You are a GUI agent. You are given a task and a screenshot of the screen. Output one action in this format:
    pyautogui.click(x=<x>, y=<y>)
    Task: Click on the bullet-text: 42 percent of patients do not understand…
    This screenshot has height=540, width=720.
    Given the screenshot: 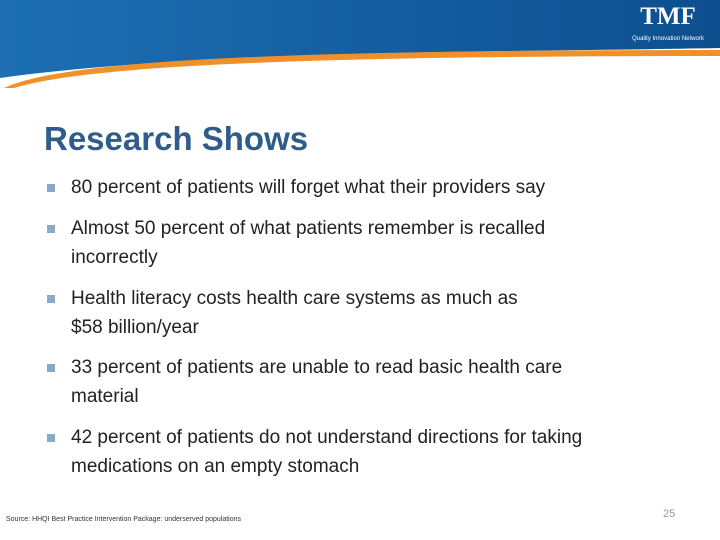 What is the action you would take?
    pyautogui.click(x=327, y=437)
    